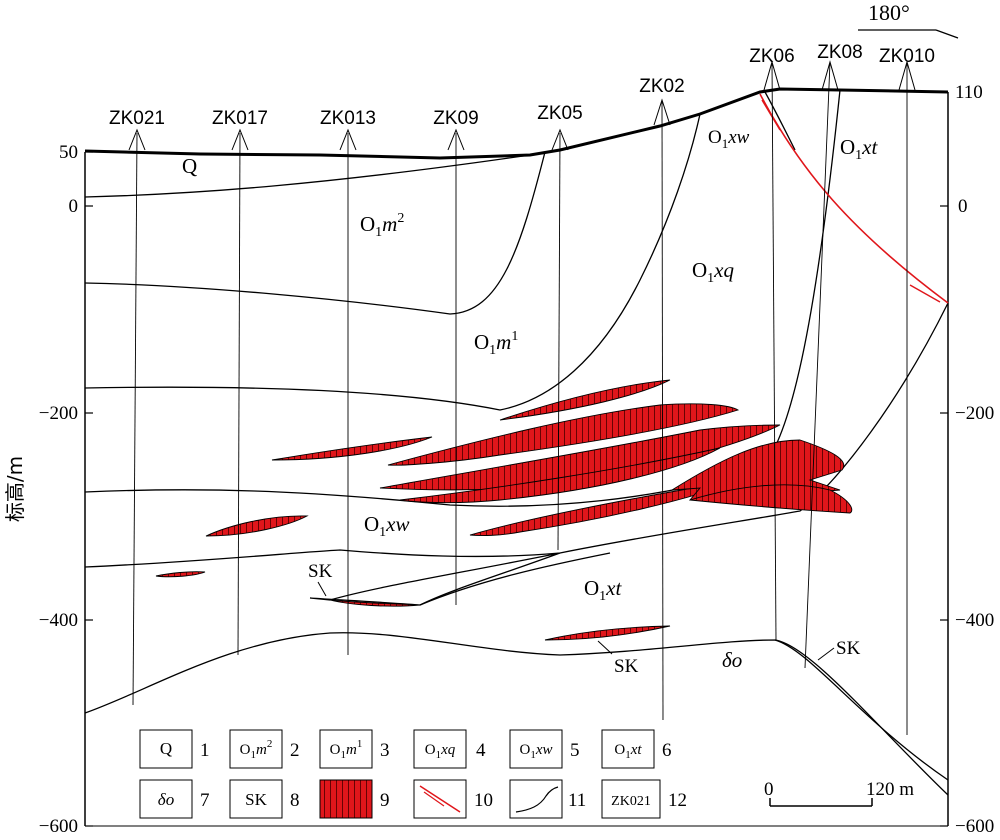  What do you see at coordinates (667, 750) in the screenshot?
I see `svg-text: 6` at bounding box center [667, 750].